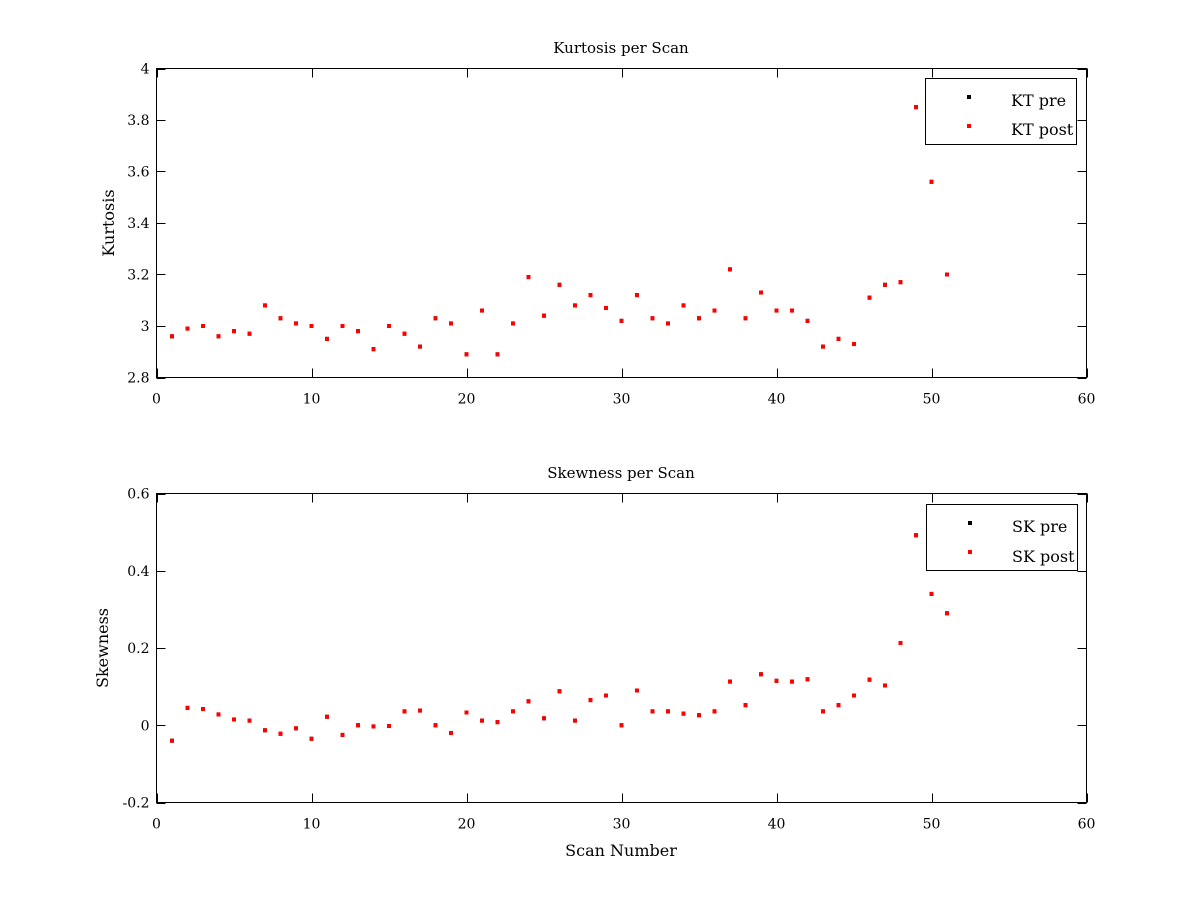 The height and width of the screenshot is (900, 1200). I want to click on kurtosis-y-tick-label: 2.8, so click(138, 379).